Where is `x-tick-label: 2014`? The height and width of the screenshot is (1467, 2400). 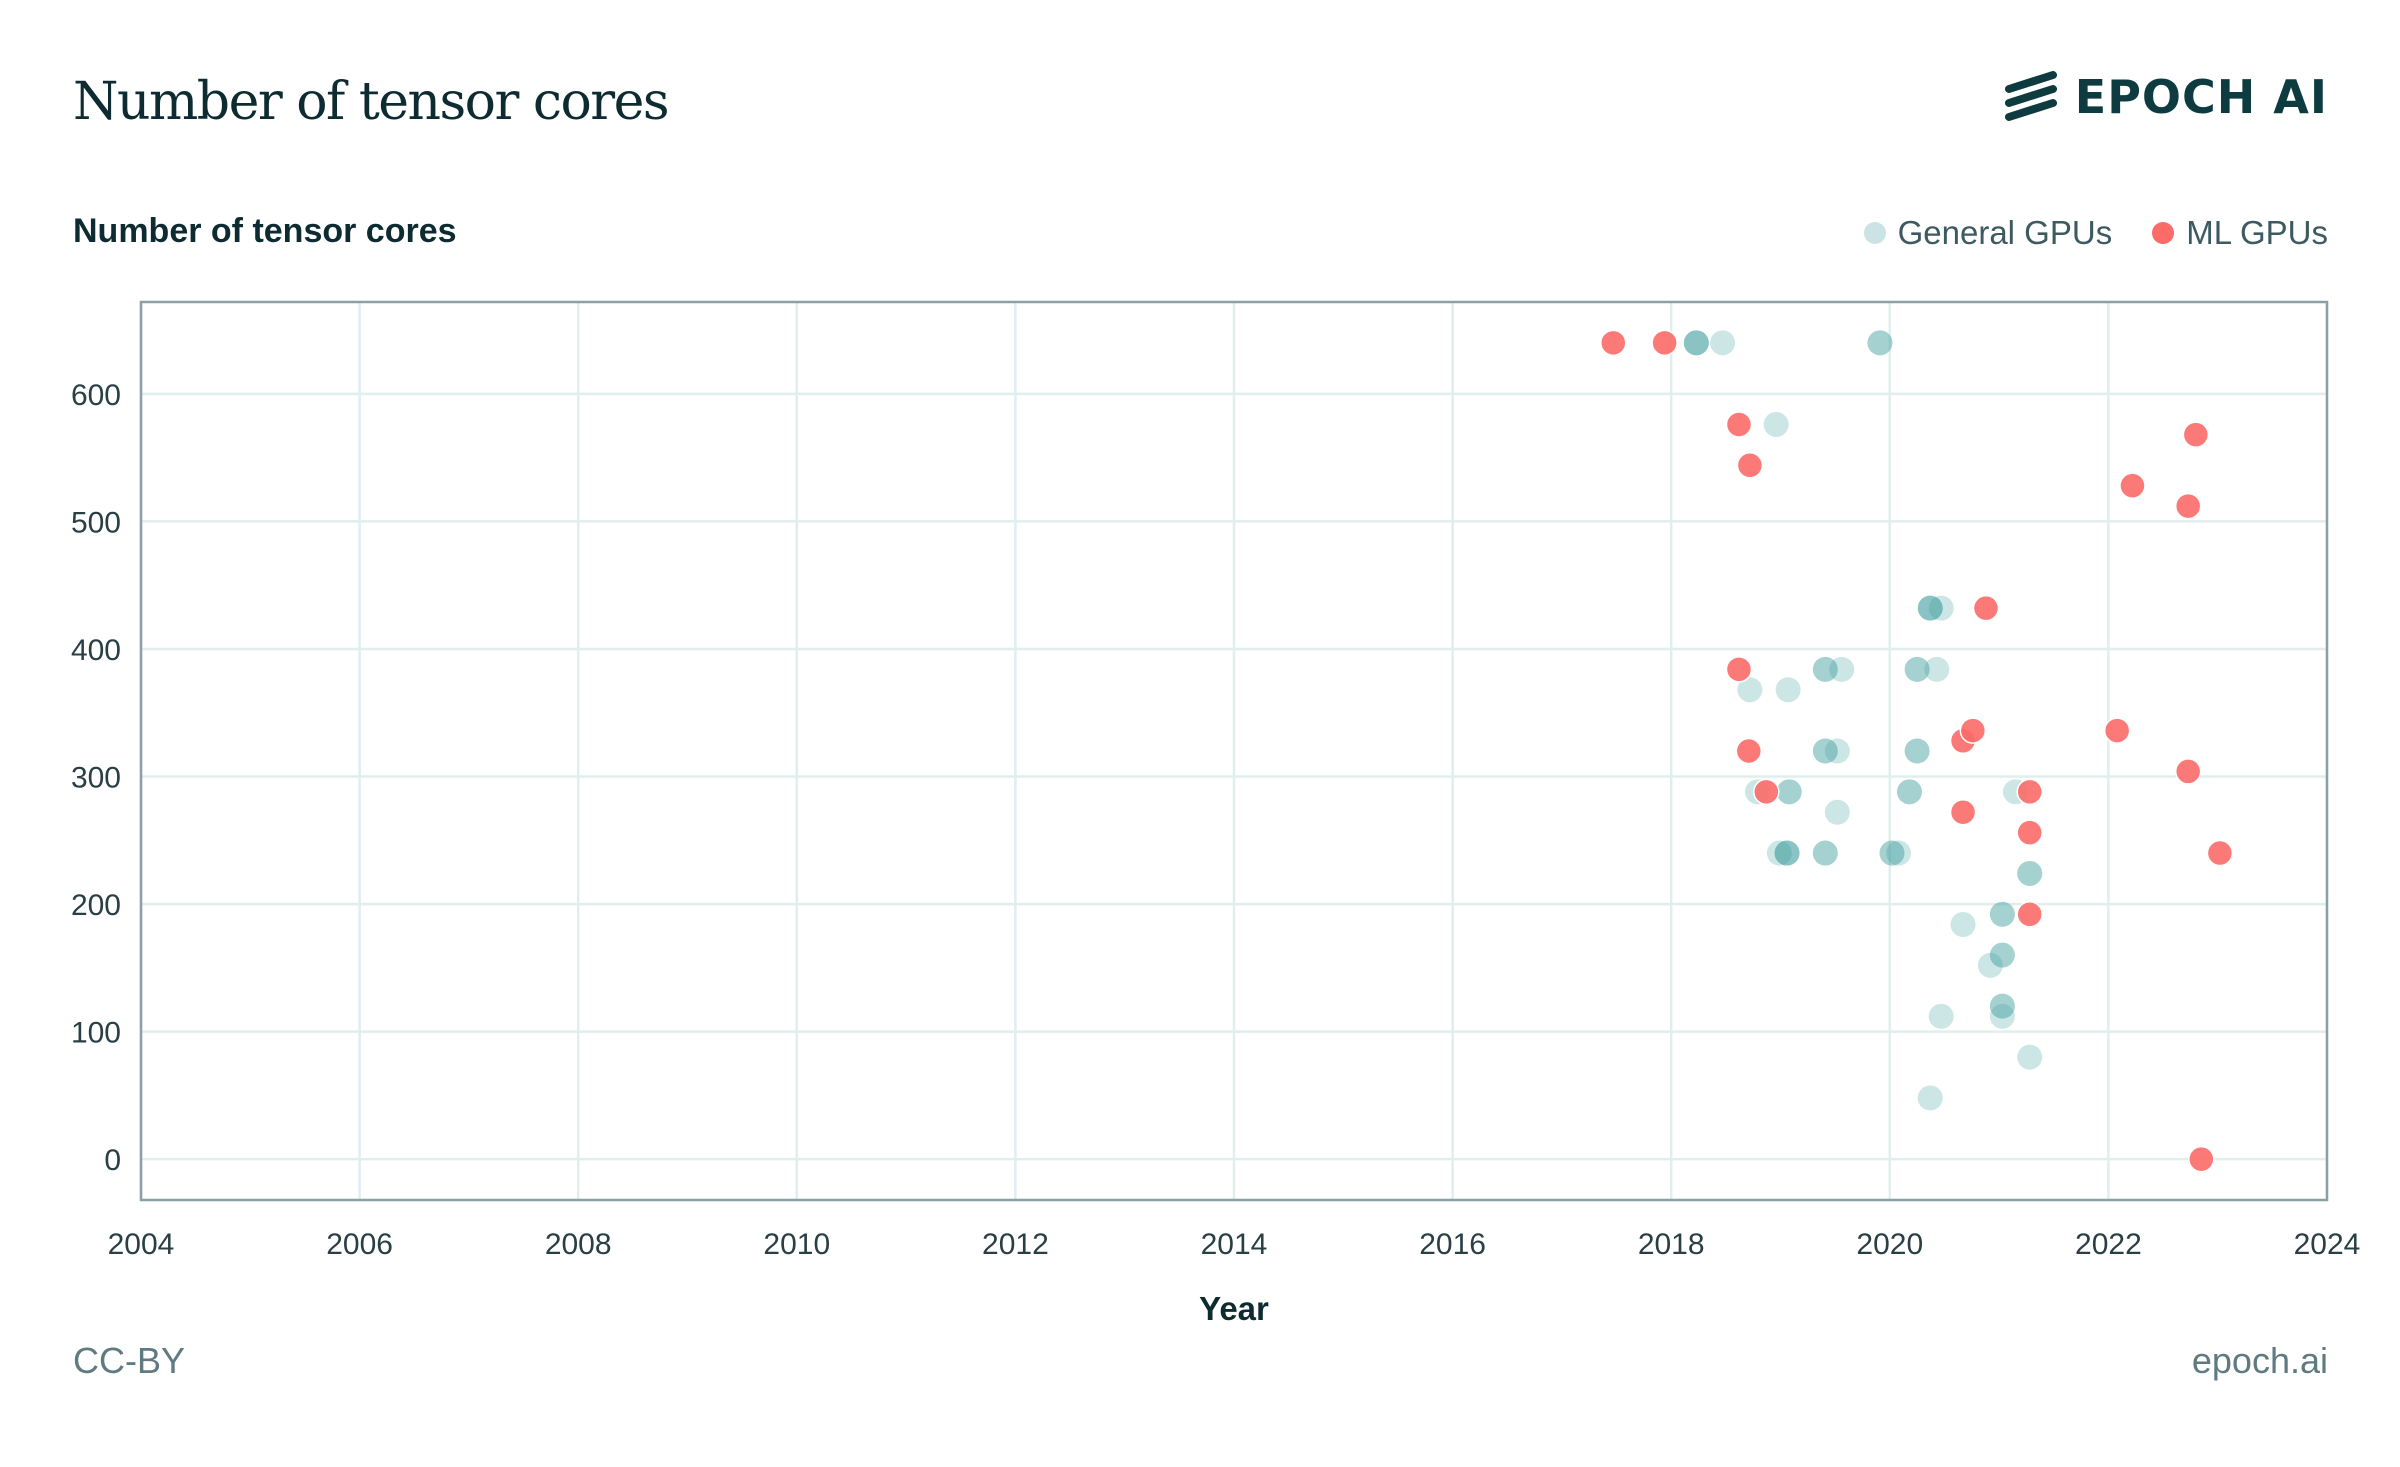 x-tick-label: 2014 is located at coordinates (1234, 1244).